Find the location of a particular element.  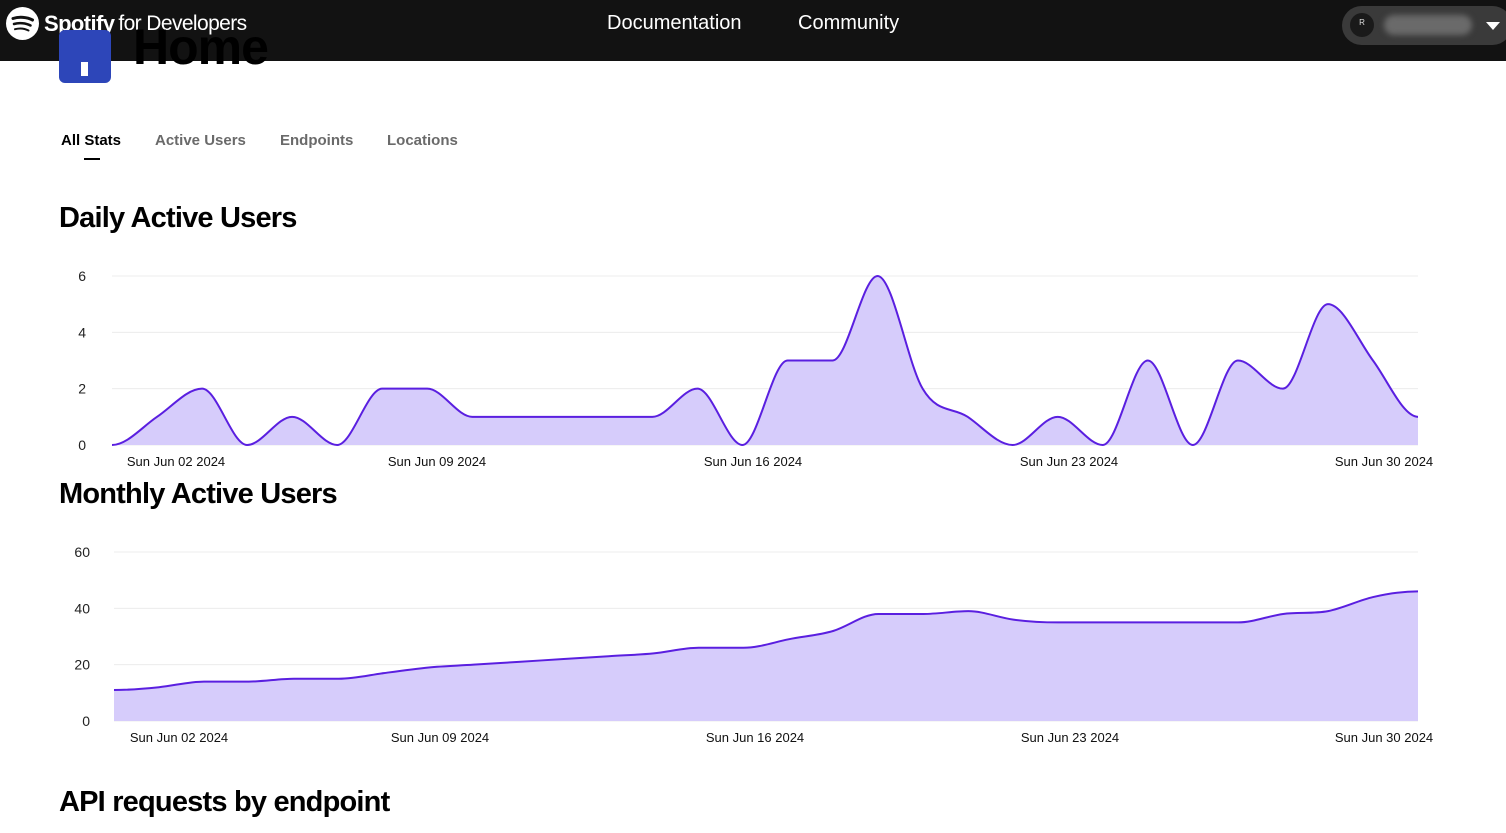

tab-endpoints: Endpoints is located at coordinates (317, 140).